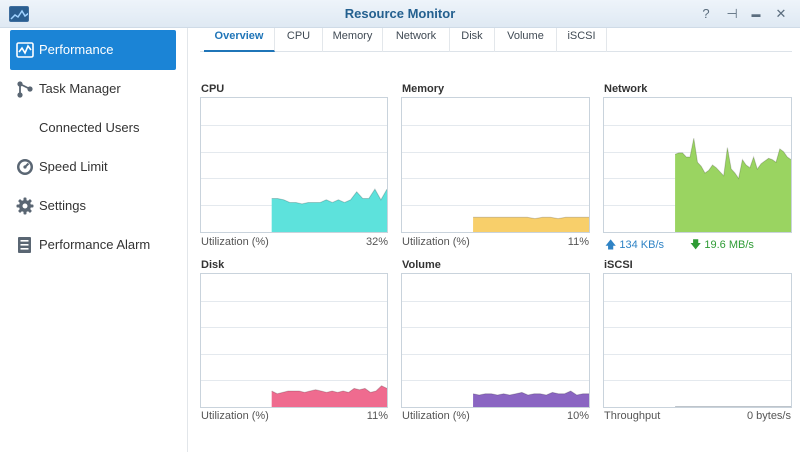  What do you see at coordinates (530, 393) in the screenshot?
I see `volume-line` at bounding box center [530, 393].